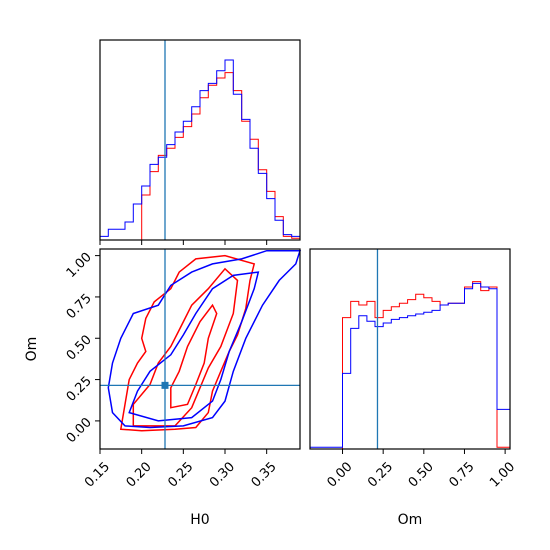 The height and width of the screenshot is (550, 550). Describe the element at coordinates (222, 474) in the screenshot. I see `joint-xtick-label: 0.30` at that location.